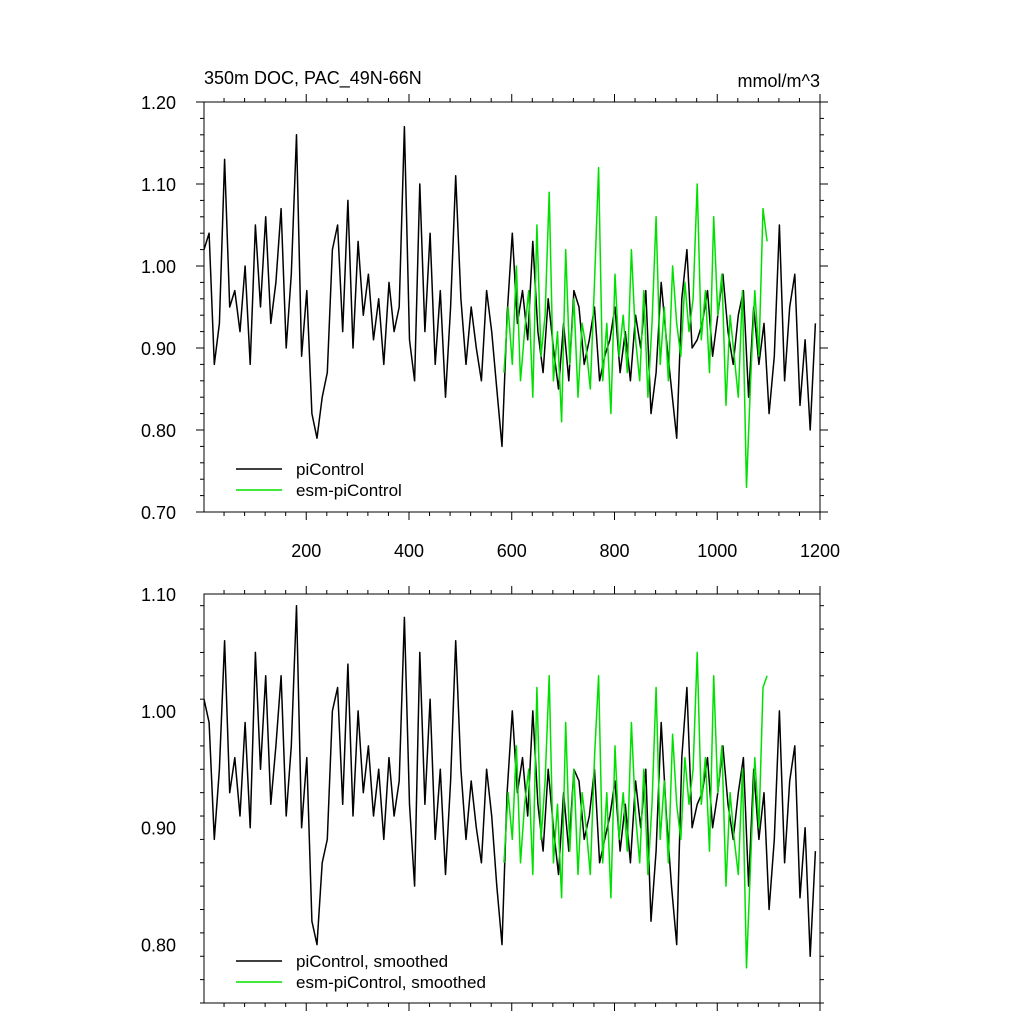 This screenshot has width=1024, height=1024. Describe the element at coordinates (820, 551) in the screenshot. I see `top-xtick-label: 1200` at that location.